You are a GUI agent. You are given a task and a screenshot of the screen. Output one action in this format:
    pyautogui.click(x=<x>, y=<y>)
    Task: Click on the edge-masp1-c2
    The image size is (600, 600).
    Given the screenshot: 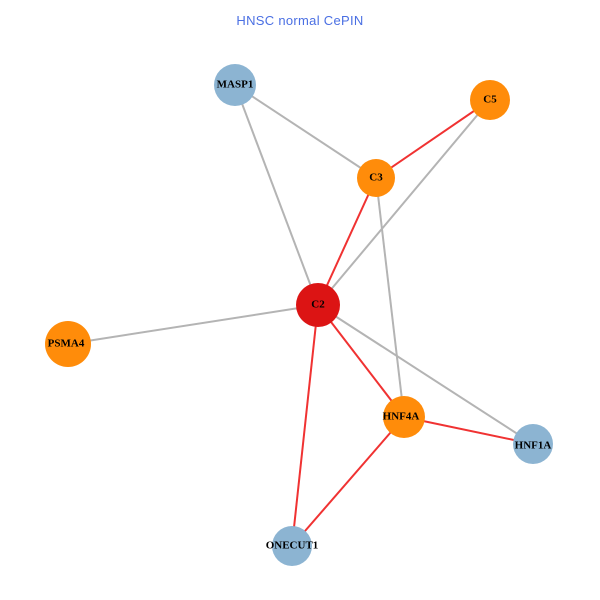 What is the action you would take?
    pyautogui.click(x=276, y=195)
    